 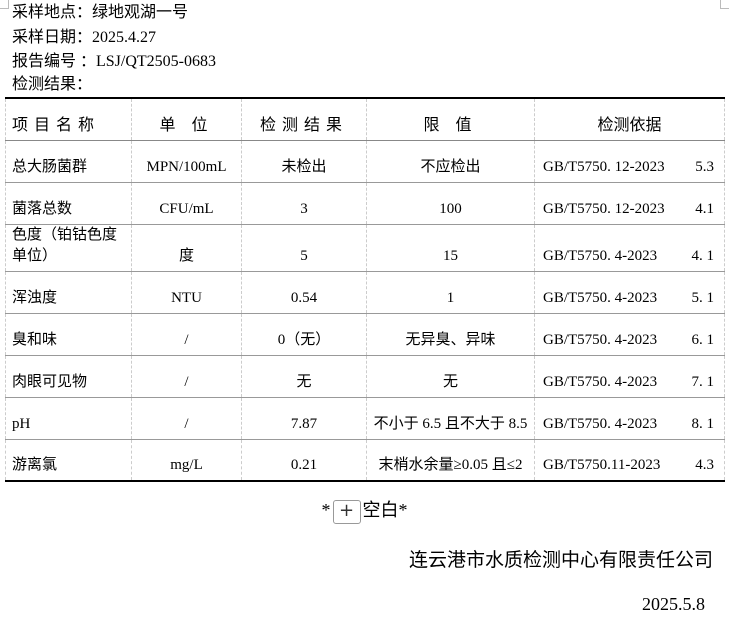 I want to click on limit-text: 1, so click(x=450, y=297).